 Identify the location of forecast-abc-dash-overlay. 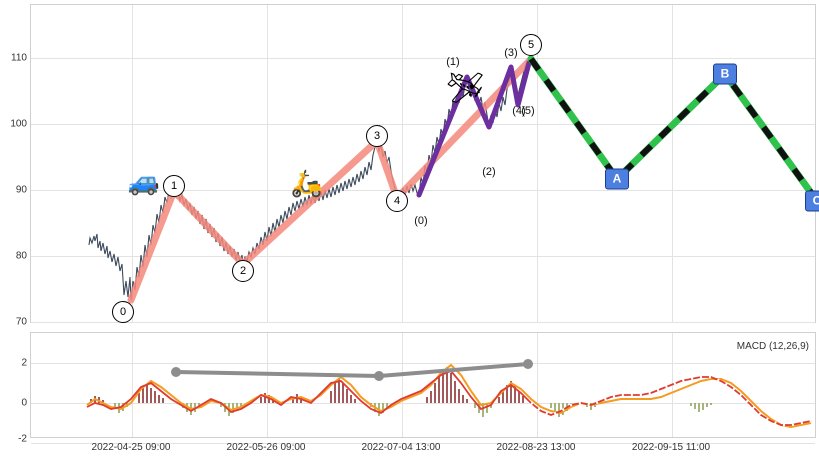
(673, 130).